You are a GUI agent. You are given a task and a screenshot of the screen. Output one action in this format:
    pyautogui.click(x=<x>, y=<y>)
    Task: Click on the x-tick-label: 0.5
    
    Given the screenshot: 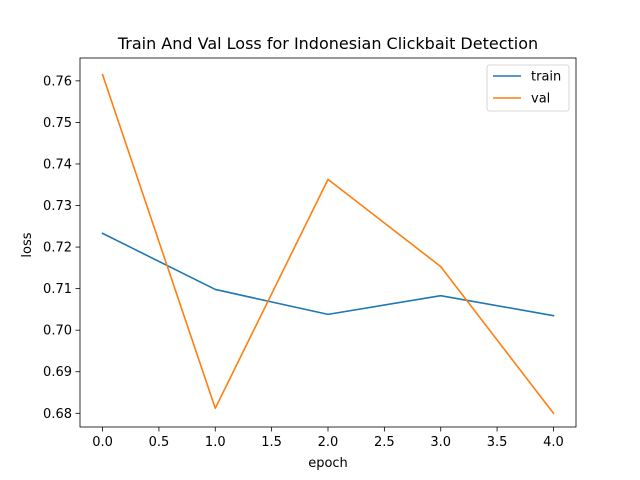 What is the action you would take?
    pyautogui.click(x=159, y=442)
    